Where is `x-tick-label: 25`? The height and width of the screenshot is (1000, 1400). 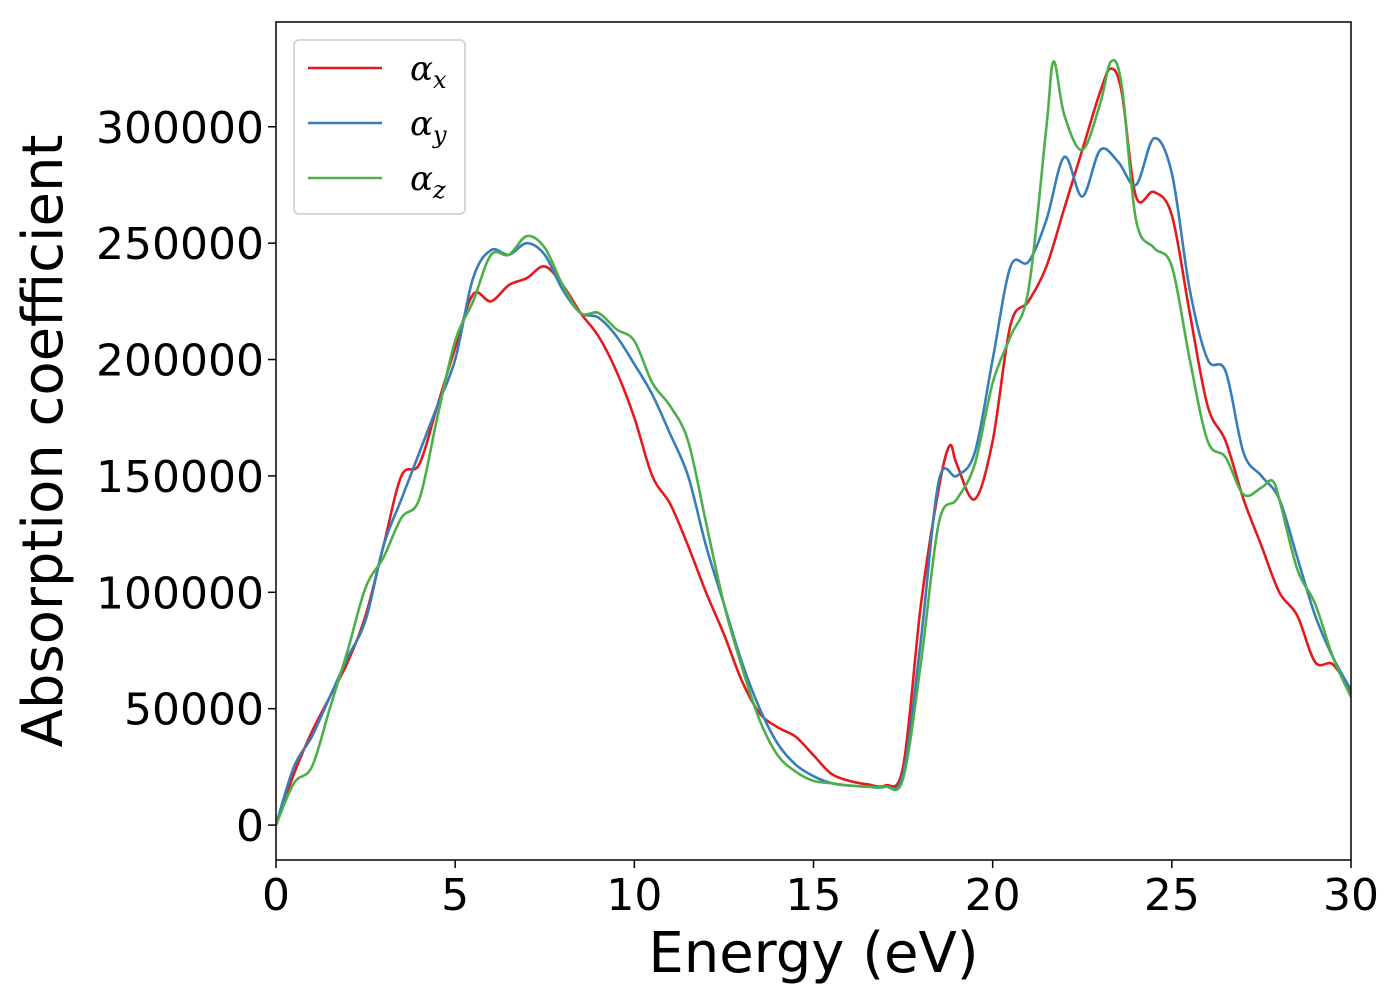
x-tick-label: 25 is located at coordinates (1172, 895).